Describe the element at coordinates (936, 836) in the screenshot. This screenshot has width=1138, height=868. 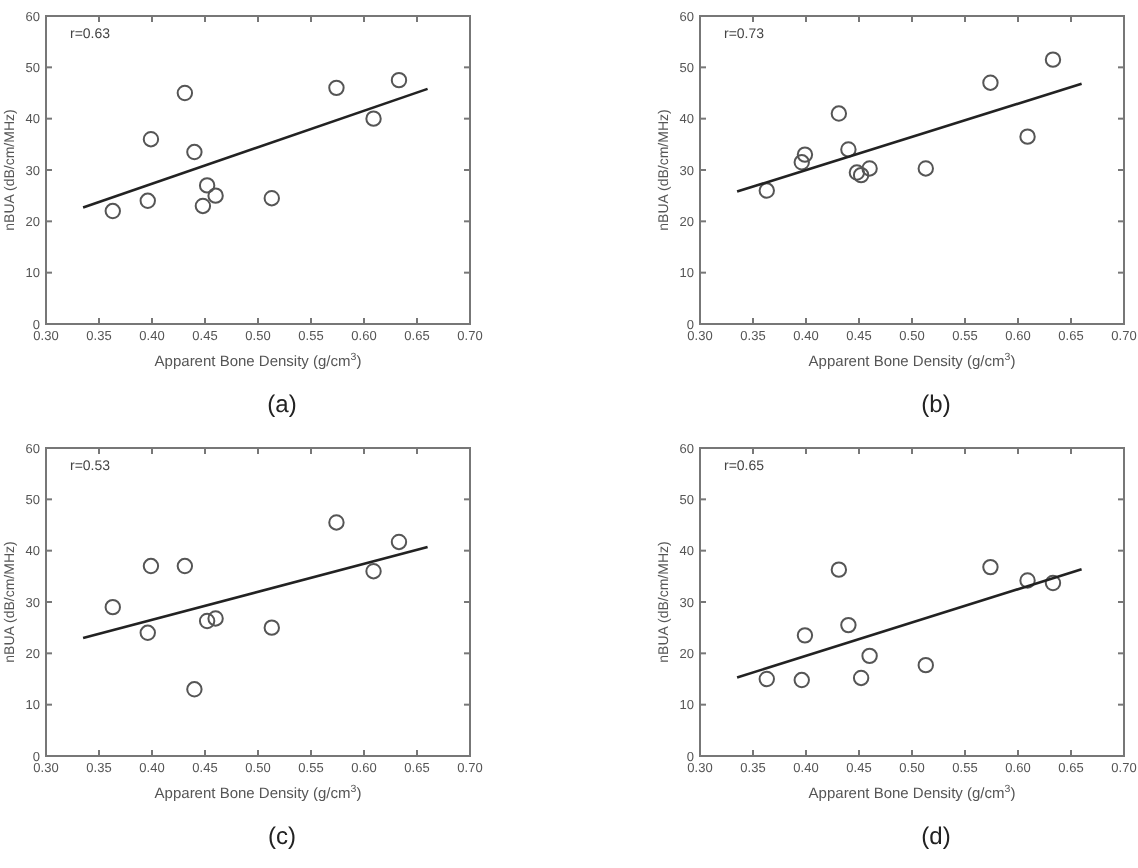
I see `text: (d)` at that location.